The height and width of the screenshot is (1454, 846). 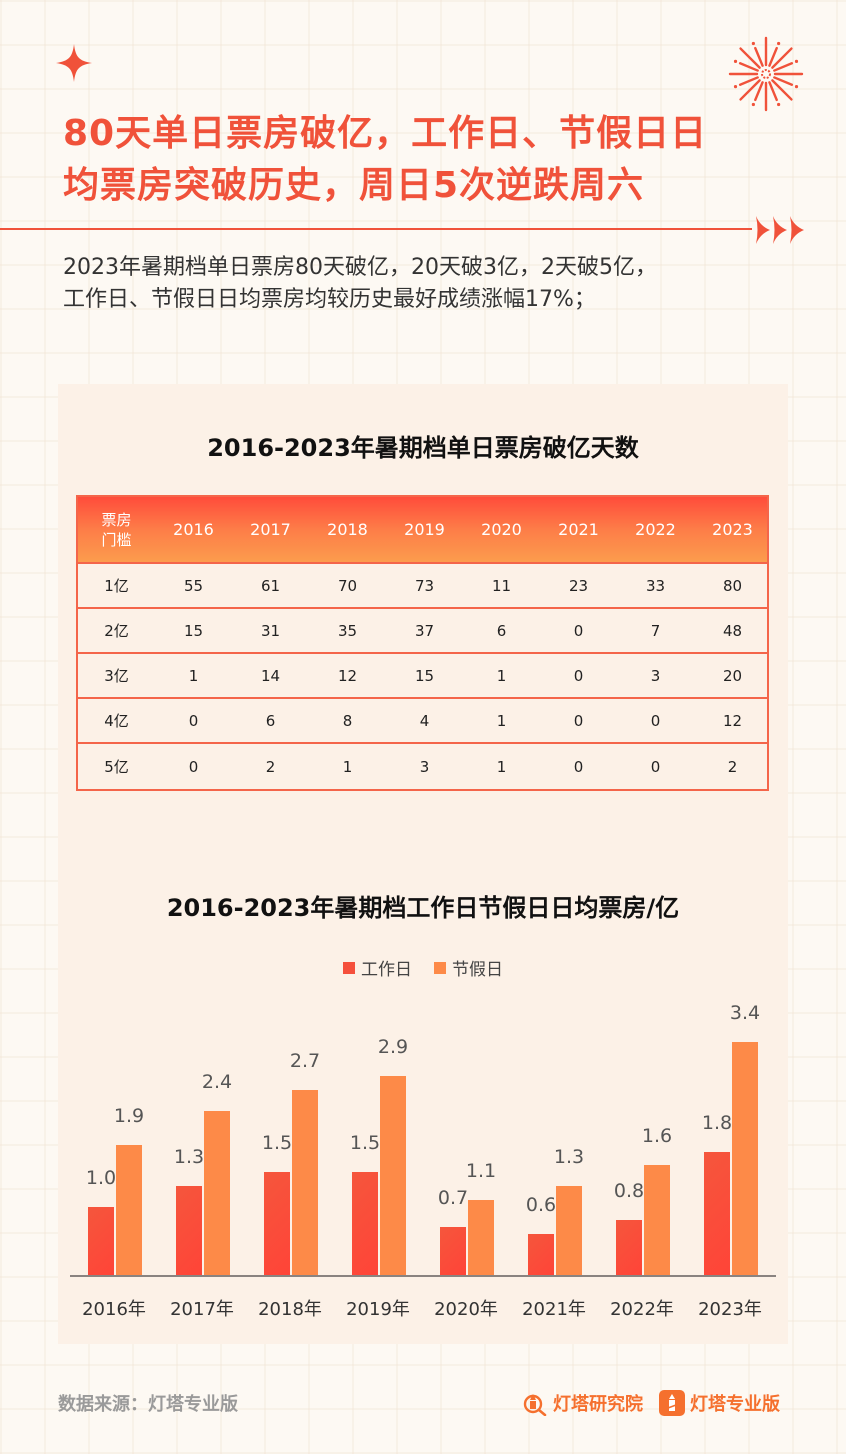 I want to click on bar-group: 1.5 2.7 2018年, so click(x=290, y=1160).